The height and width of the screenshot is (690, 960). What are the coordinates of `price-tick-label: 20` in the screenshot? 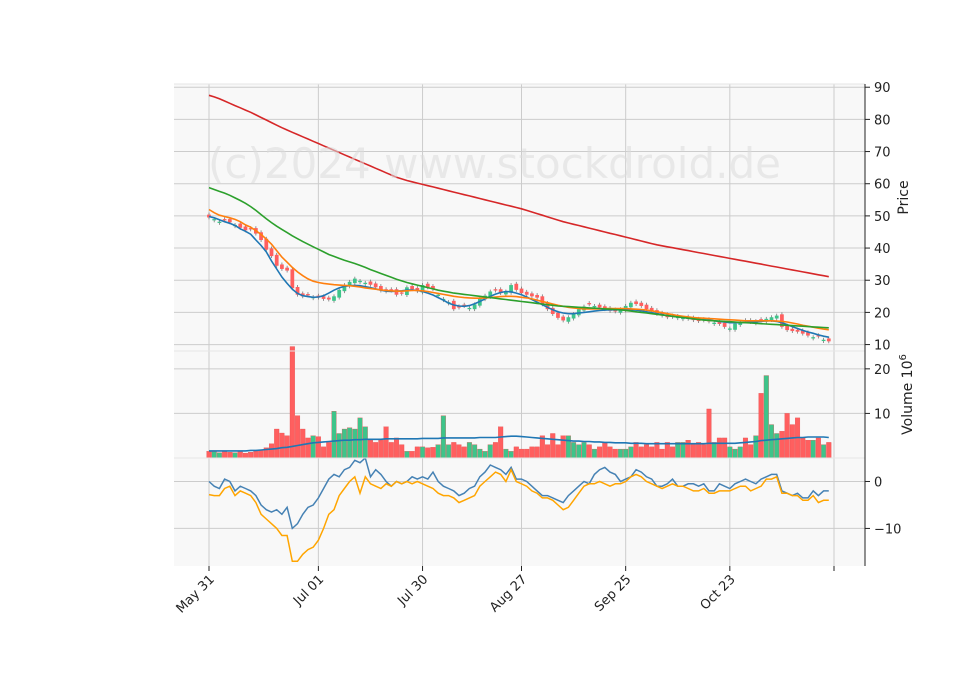 It's located at (882, 313).